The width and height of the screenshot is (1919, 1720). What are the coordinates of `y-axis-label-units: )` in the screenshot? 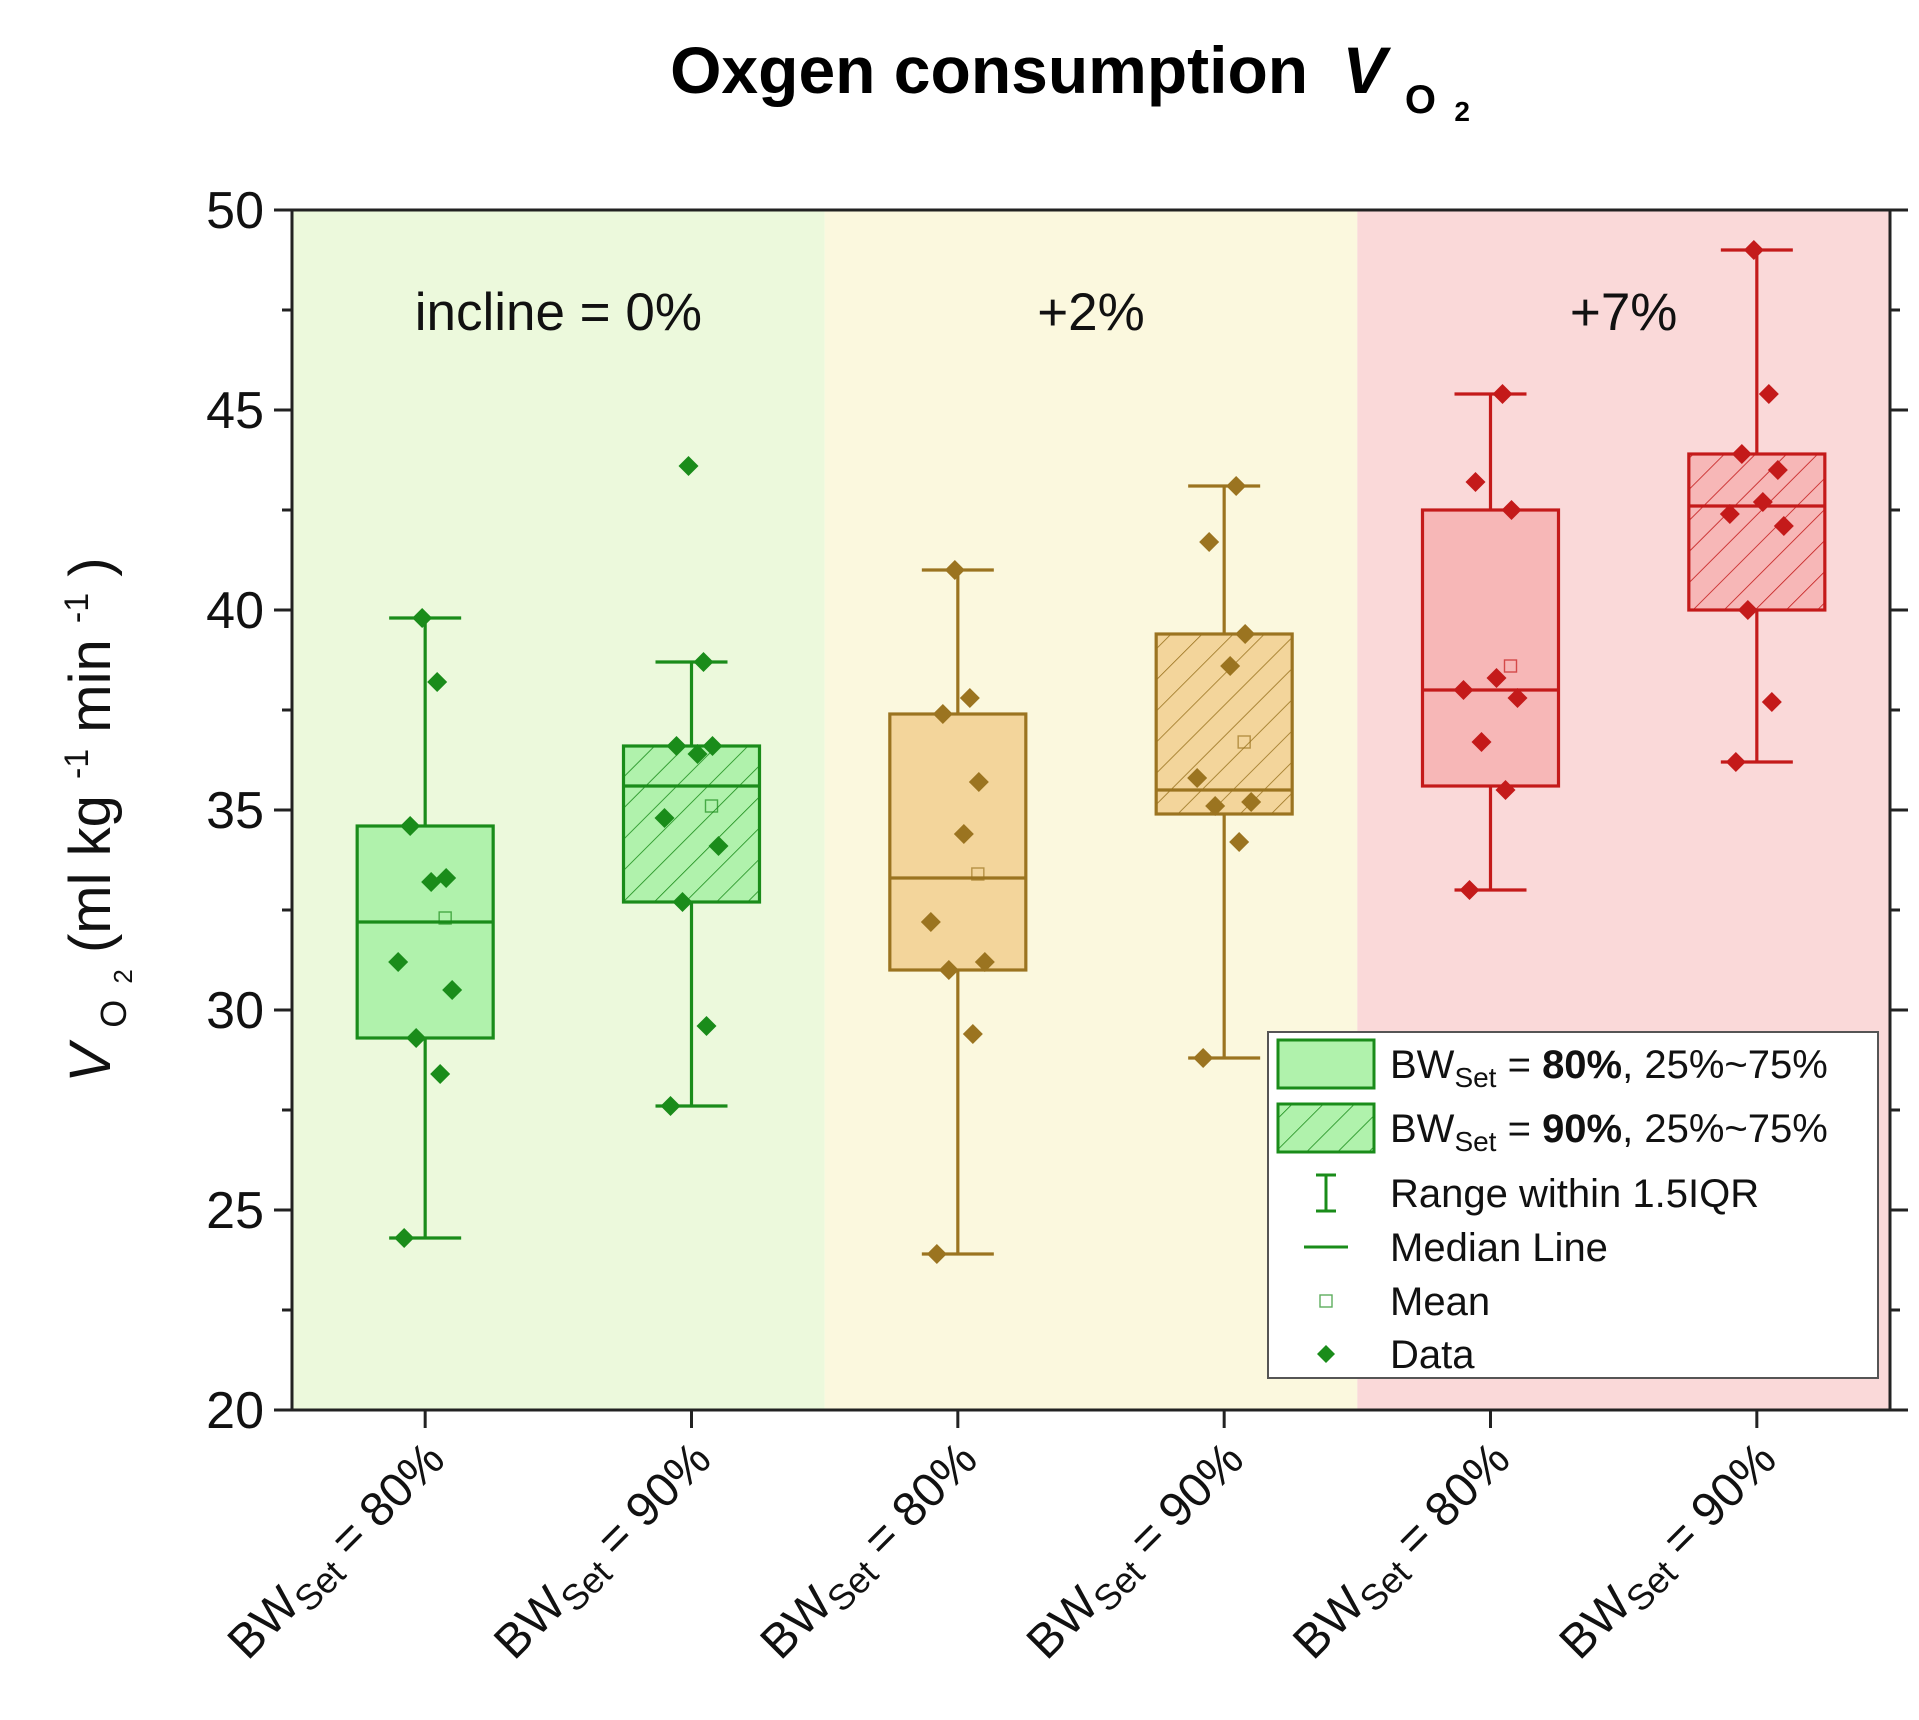 It's located at (90, 566).